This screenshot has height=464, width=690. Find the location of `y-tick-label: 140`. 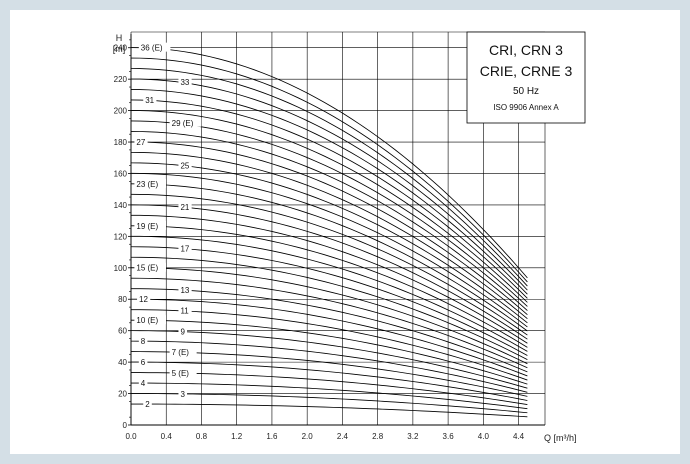

y-tick-label: 140 is located at coordinates (121, 205).